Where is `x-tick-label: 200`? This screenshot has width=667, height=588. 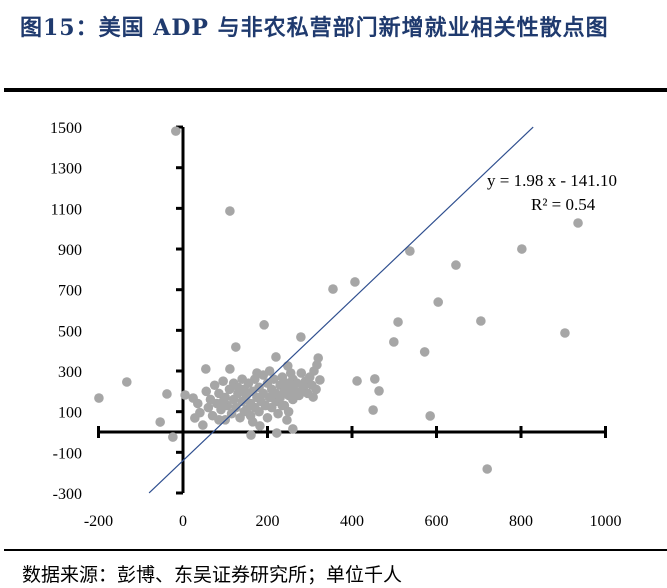
x-tick-label: 200 is located at coordinates (268, 521).